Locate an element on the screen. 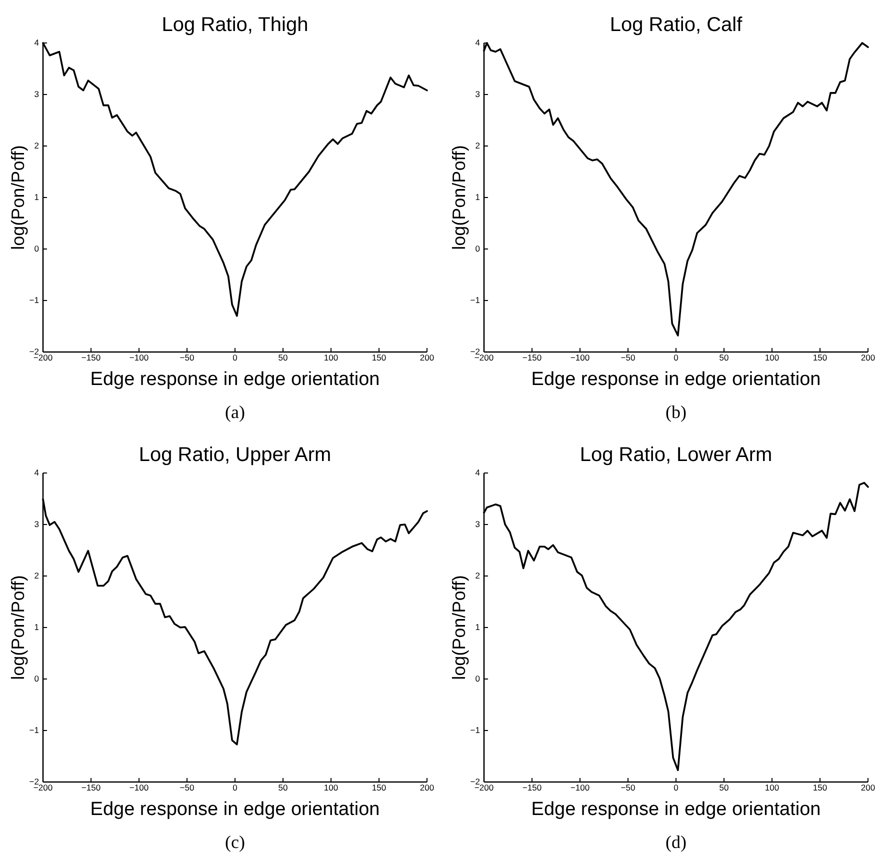  chart-title: Log Ratio, Thigh is located at coordinates (235, 25).